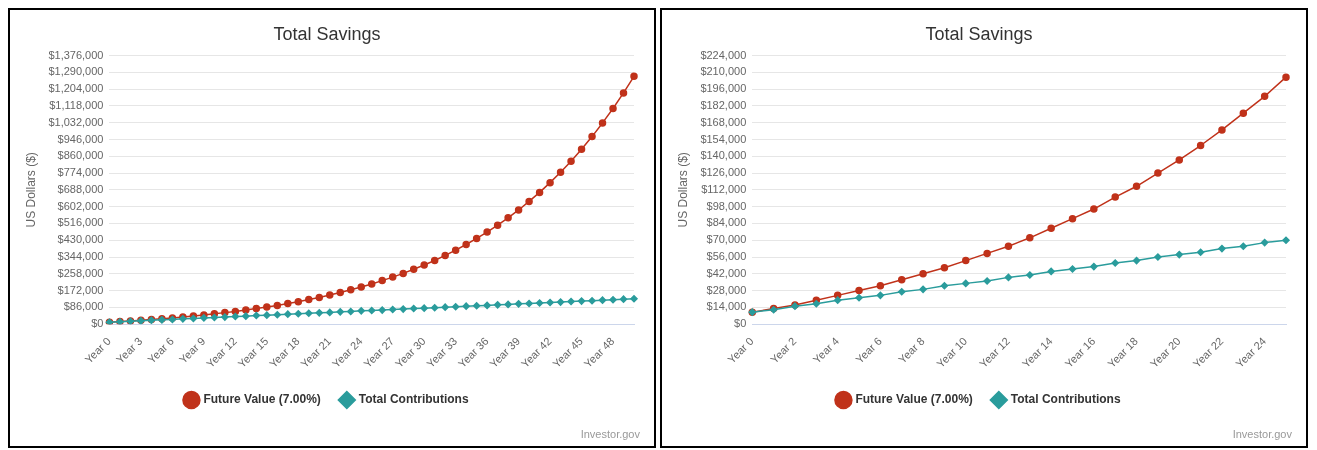 The height and width of the screenshot is (450, 1317). I want to click on y-tick-label: $258,000, so click(80, 272).